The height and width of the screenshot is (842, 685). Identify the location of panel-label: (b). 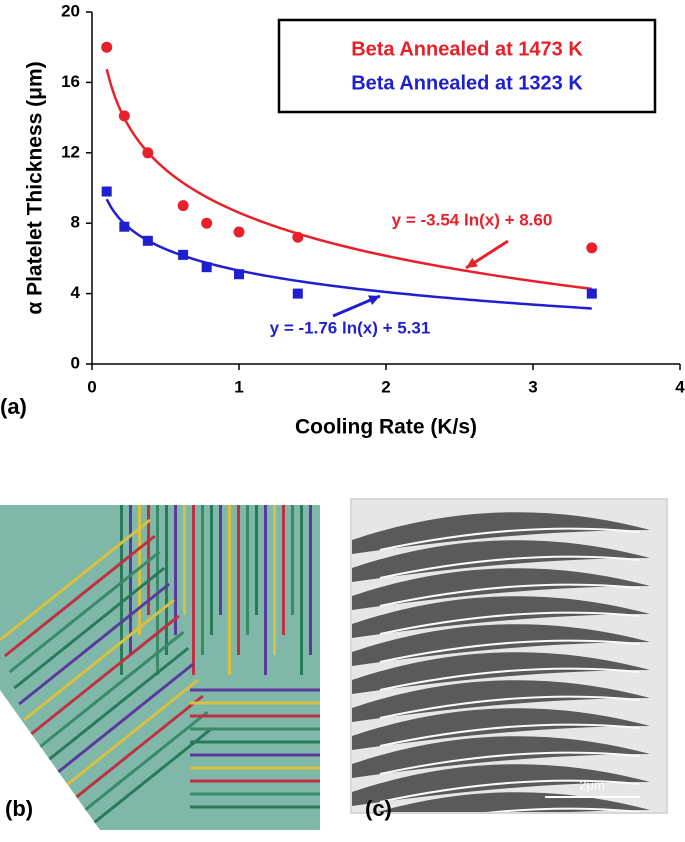
(19, 808).